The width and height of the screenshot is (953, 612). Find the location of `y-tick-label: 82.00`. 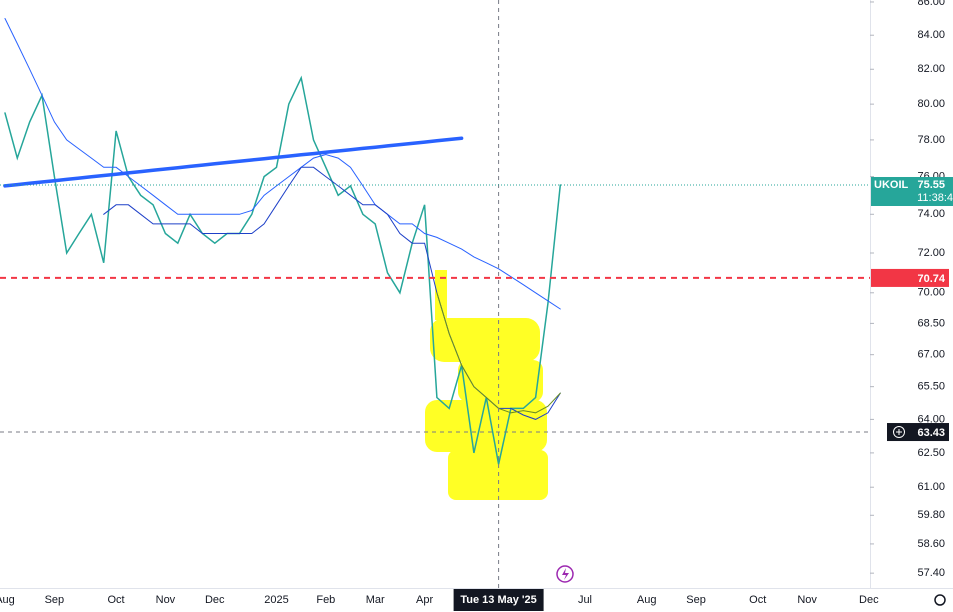

y-tick-label: 82.00 is located at coordinates (931, 69).